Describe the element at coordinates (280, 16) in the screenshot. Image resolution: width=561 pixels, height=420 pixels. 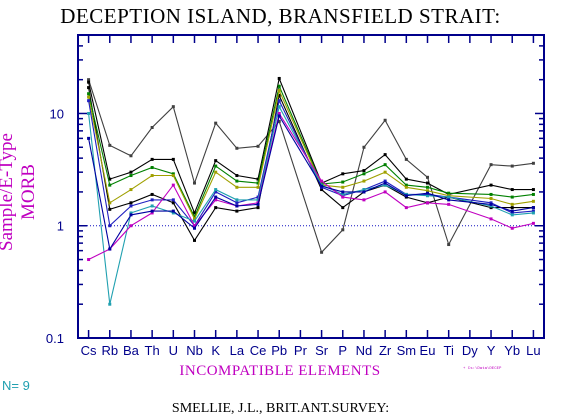
I see `chart-title: DECEPTION ISLAND, BRANSFIELD STRAIT:` at that location.